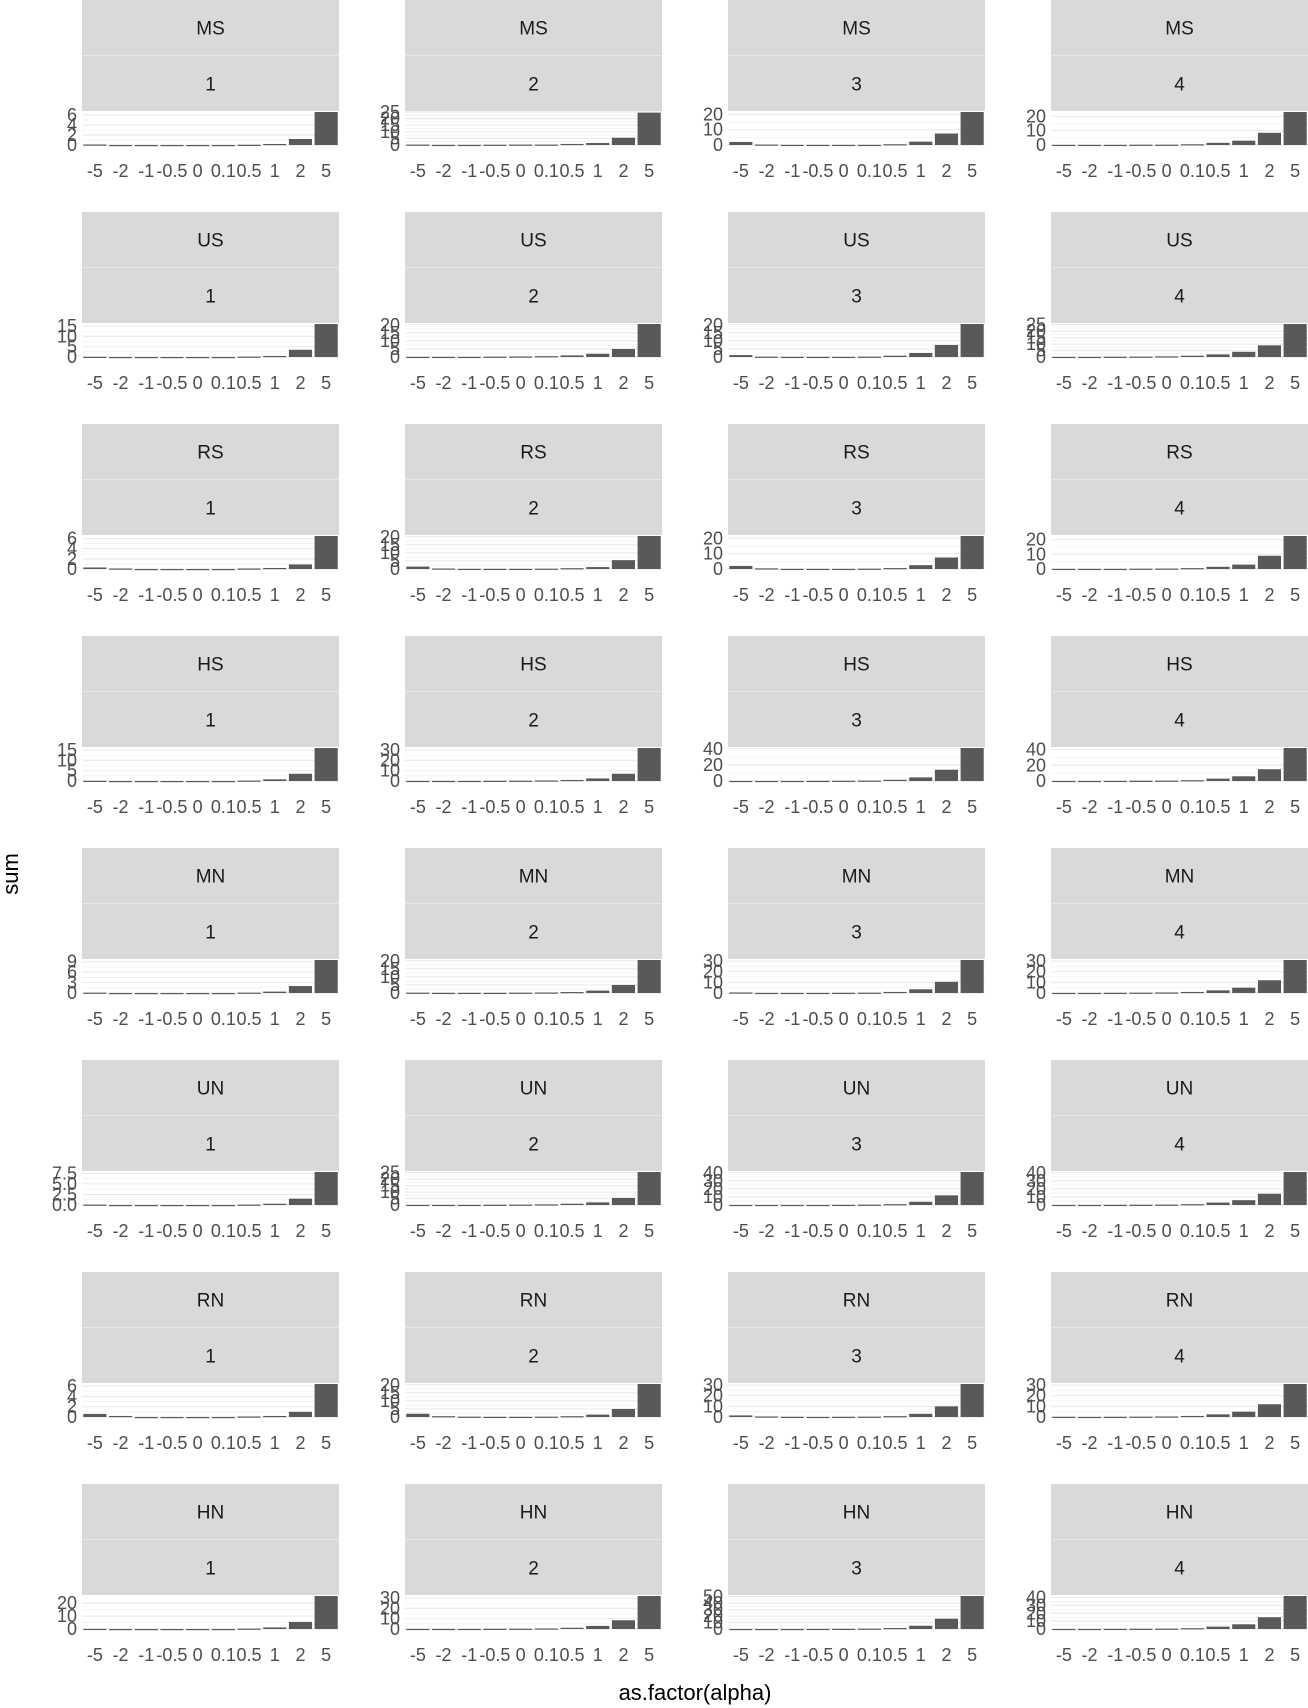 This screenshot has height=1708, width=1308. What do you see at coordinates (1179, 29) in the screenshot?
I see `strip-label-row: MS` at bounding box center [1179, 29].